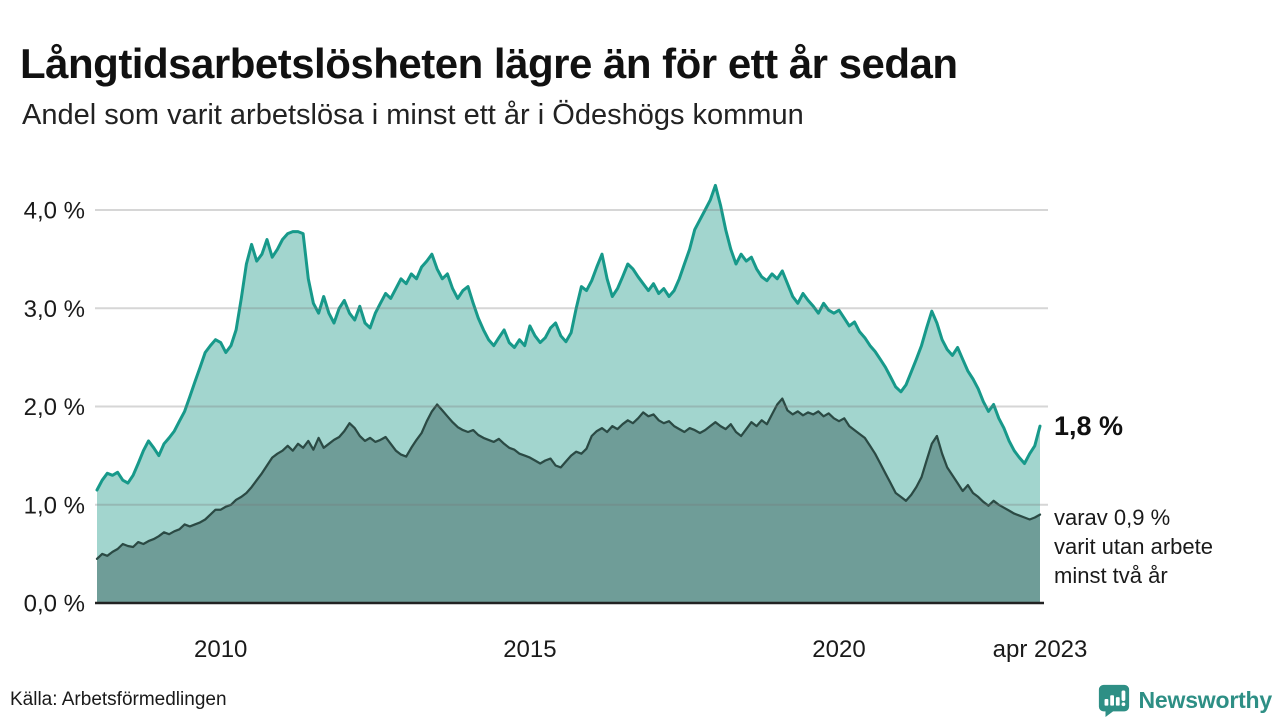 This screenshot has width=1280, height=720. Describe the element at coordinates (118, 699) in the screenshot. I see `source-note: Källa: Arbetsförmedlingen` at that location.